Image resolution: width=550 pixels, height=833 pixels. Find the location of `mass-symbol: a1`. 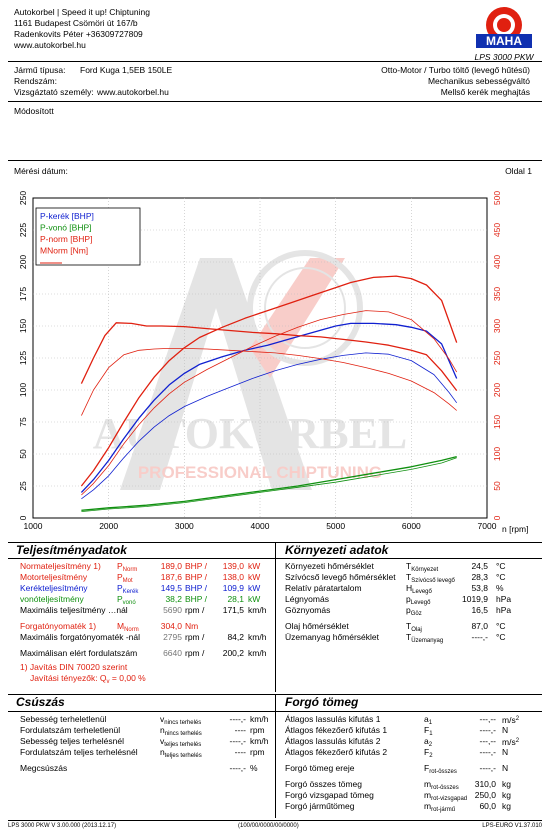

mass-symbol: a1 is located at coordinates (428, 720).